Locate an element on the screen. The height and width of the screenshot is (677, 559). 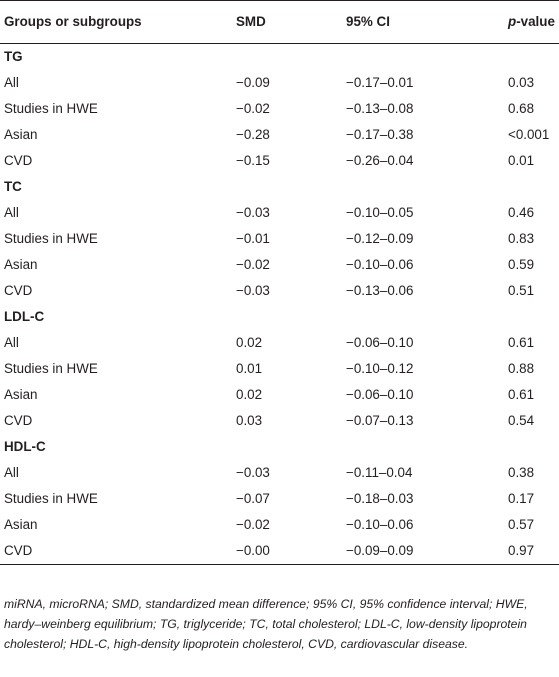
ci-cell: −0.17–0.01 is located at coordinates (380, 82).